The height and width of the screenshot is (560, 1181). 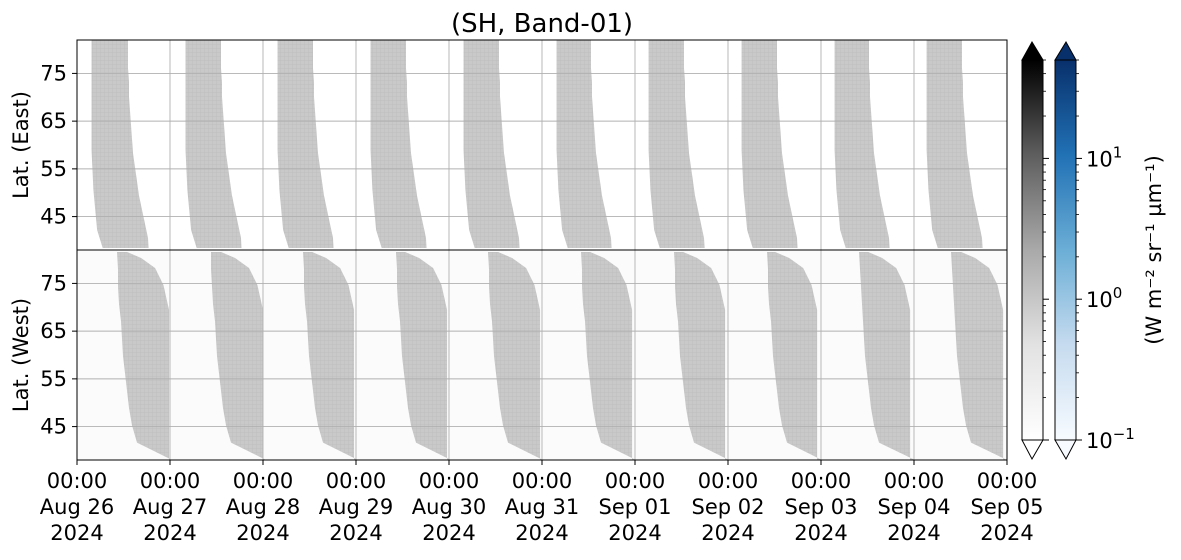 I want to click on y-tick-label-west: 75, so click(x=53, y=283).